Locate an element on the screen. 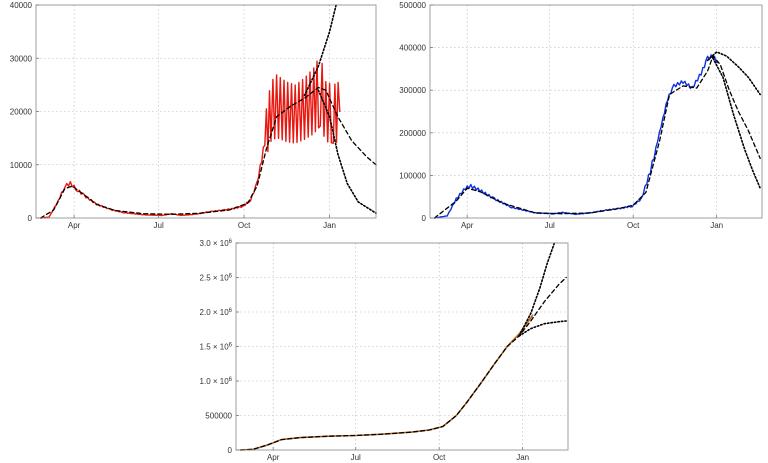  chart1-x-tick-label-2: Jul is located at coordinates (159, 225).